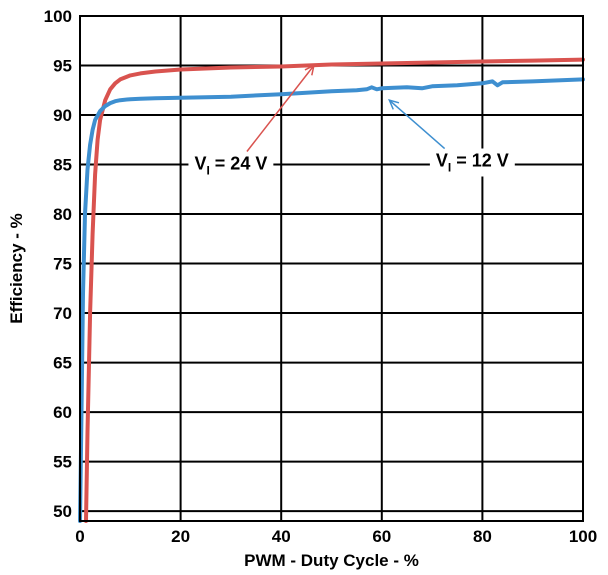  What do you see at coordinates (62, 66) in the screenshot?
I see `y-tick-label: 95` at bounding box center [62, 66].